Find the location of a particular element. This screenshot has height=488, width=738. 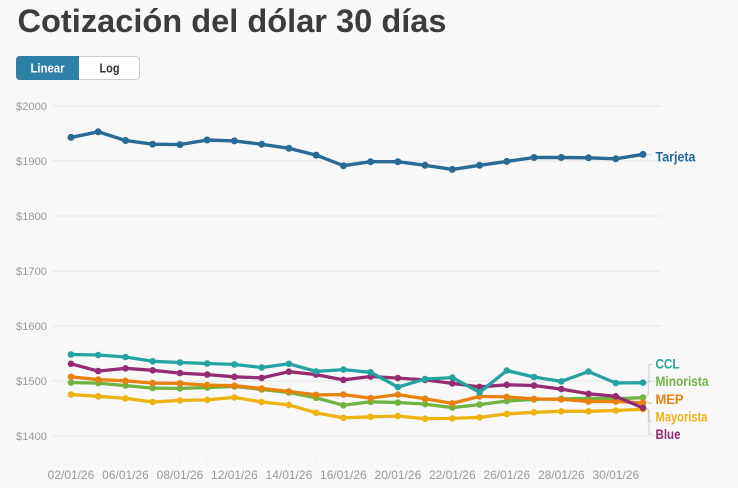

svg-text: 16/01/26 is located at coordinates (343, 475).